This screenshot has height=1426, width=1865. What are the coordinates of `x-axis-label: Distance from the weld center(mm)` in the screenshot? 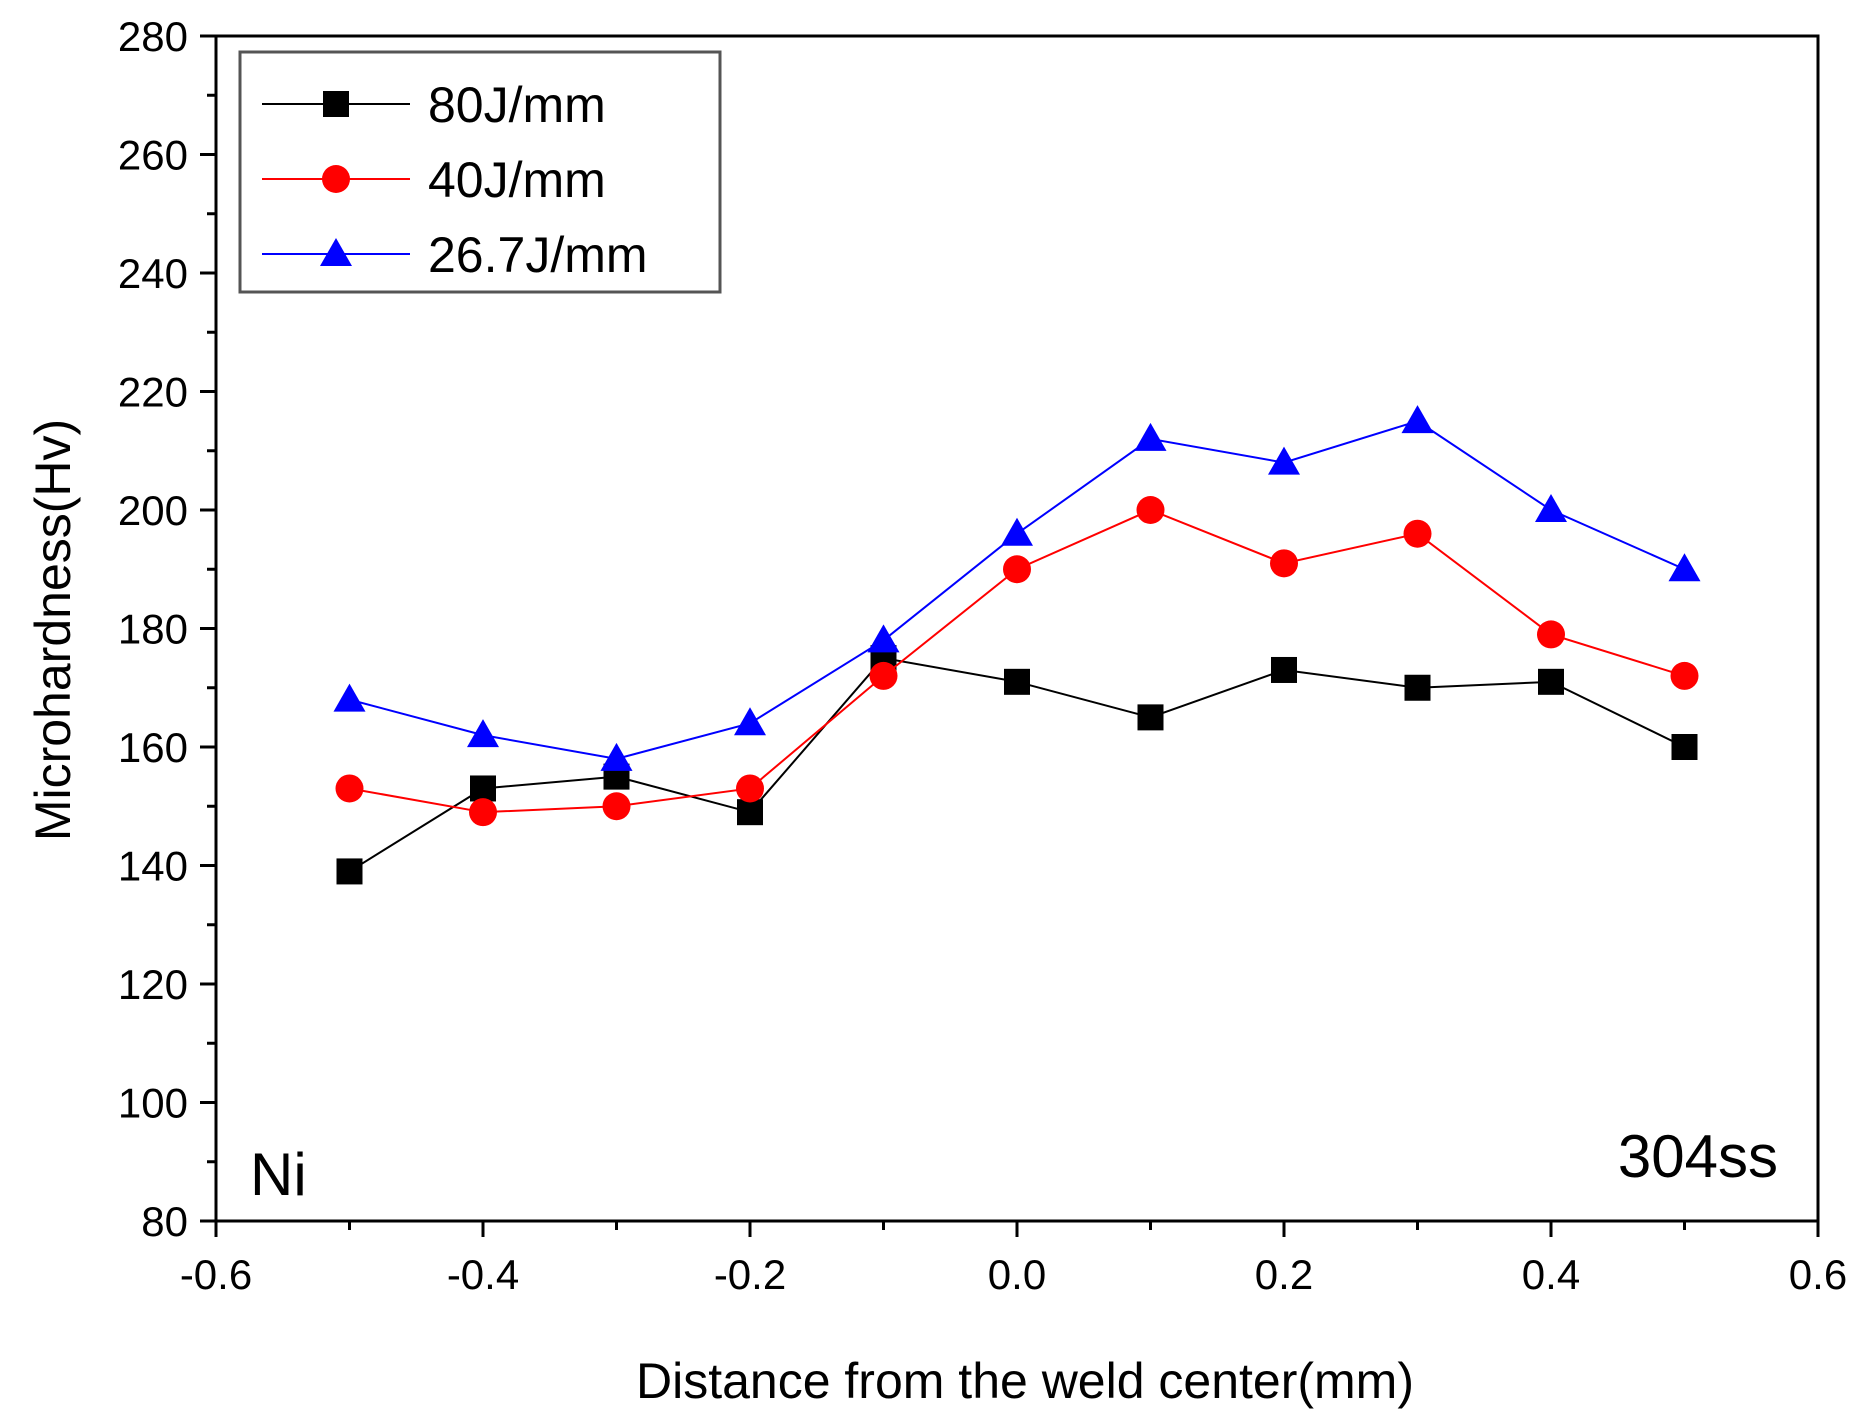 It's located at (1025, 1381).